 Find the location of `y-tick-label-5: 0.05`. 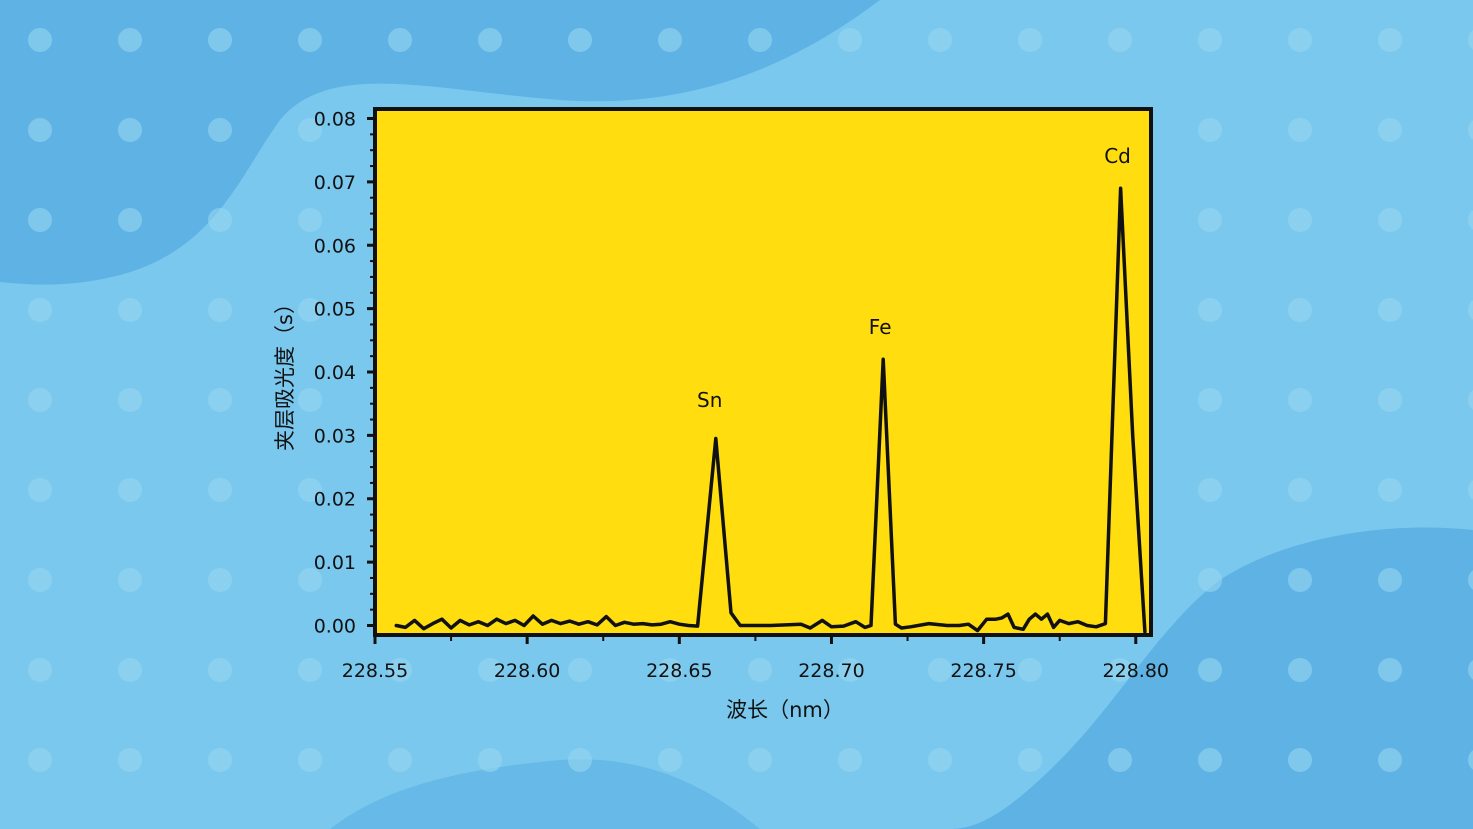

y-tick-label-5: 0.05 is located at coordinates (335, 310).